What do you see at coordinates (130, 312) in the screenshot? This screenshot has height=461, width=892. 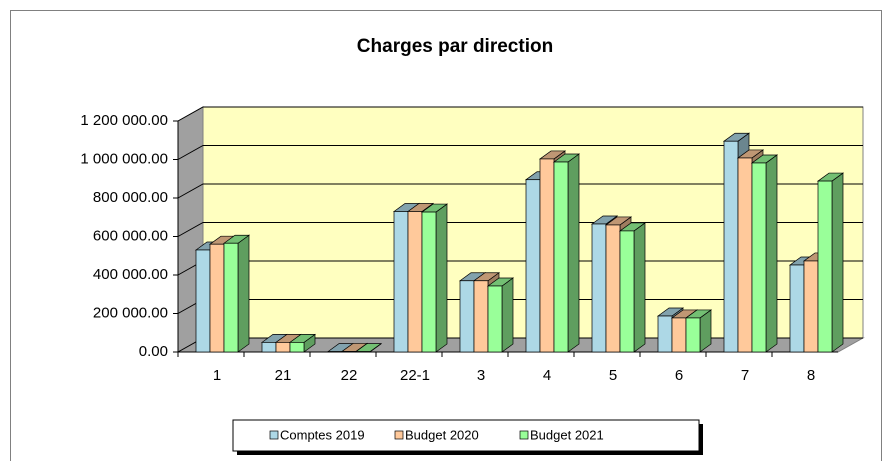 I see `y-tick-label: 200 000.00` at bounding box center [130, 312].